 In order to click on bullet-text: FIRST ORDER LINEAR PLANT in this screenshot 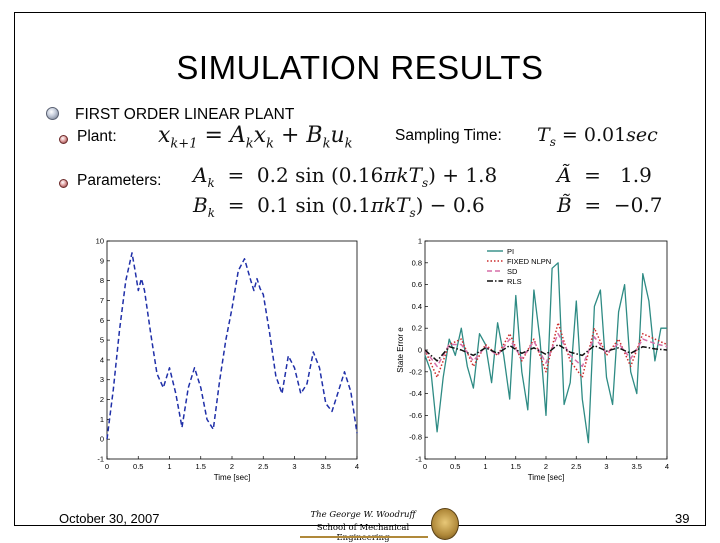, I will do `click(185, 114)`.